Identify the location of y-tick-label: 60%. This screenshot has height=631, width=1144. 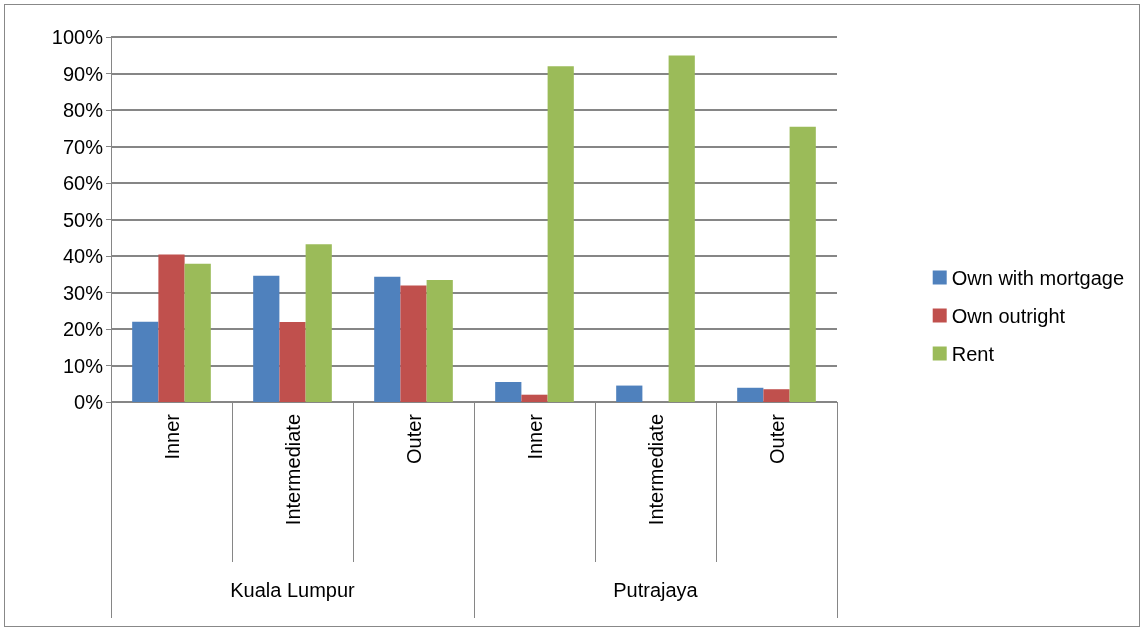
(83, 183).